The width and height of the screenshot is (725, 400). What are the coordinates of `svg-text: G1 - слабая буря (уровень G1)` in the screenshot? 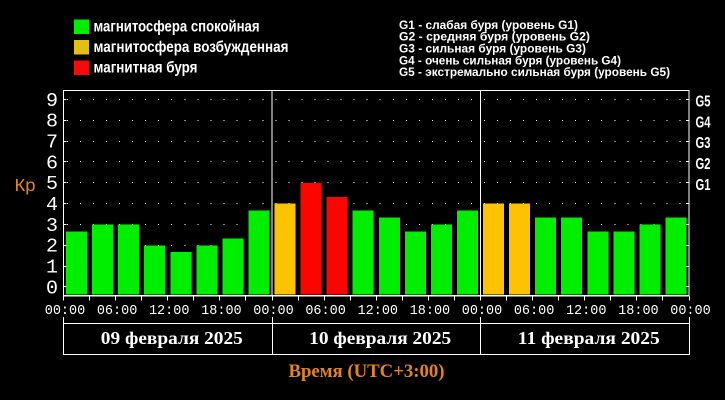 It's located at (488, 26).